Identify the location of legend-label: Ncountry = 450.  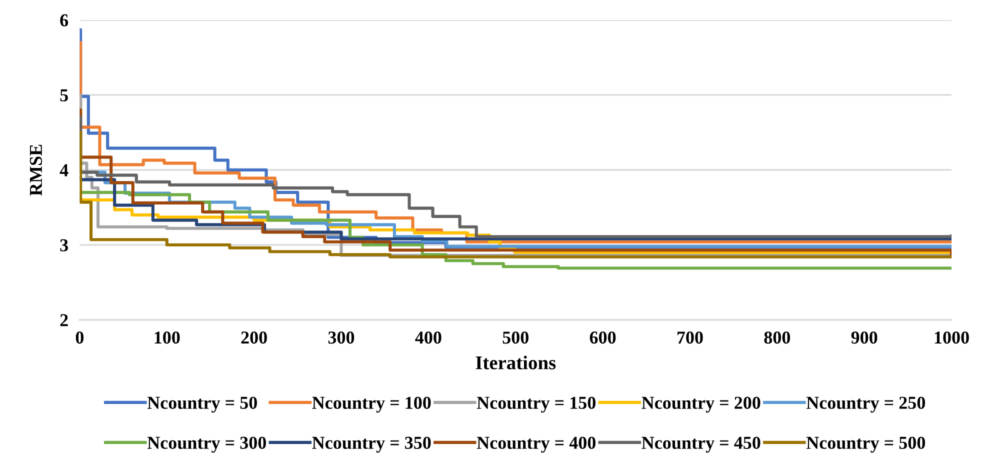
(701, 444).